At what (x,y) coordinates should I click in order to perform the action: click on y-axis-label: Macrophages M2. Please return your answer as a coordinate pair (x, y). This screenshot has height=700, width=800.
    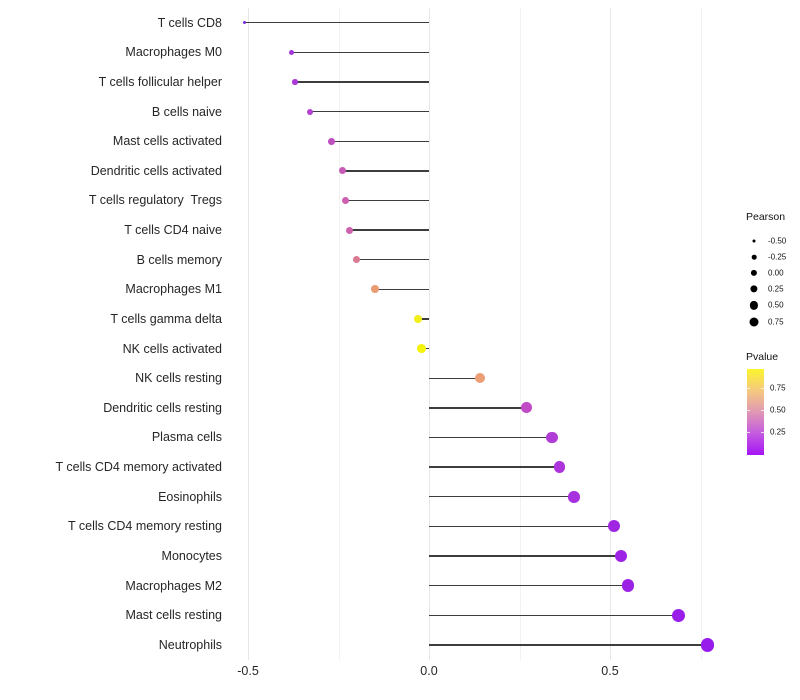
    Looking at the image, I should click on (173, 585).